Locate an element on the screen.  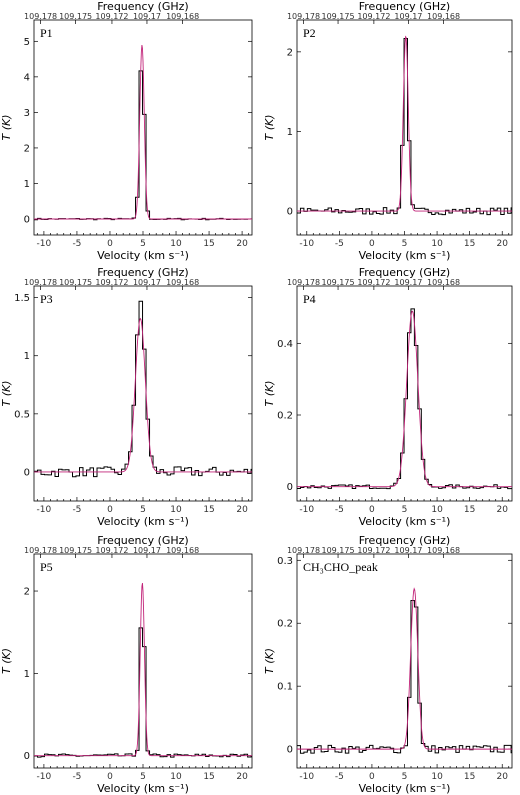
y-tick-label: 3 is located at coordinates (27, 113).